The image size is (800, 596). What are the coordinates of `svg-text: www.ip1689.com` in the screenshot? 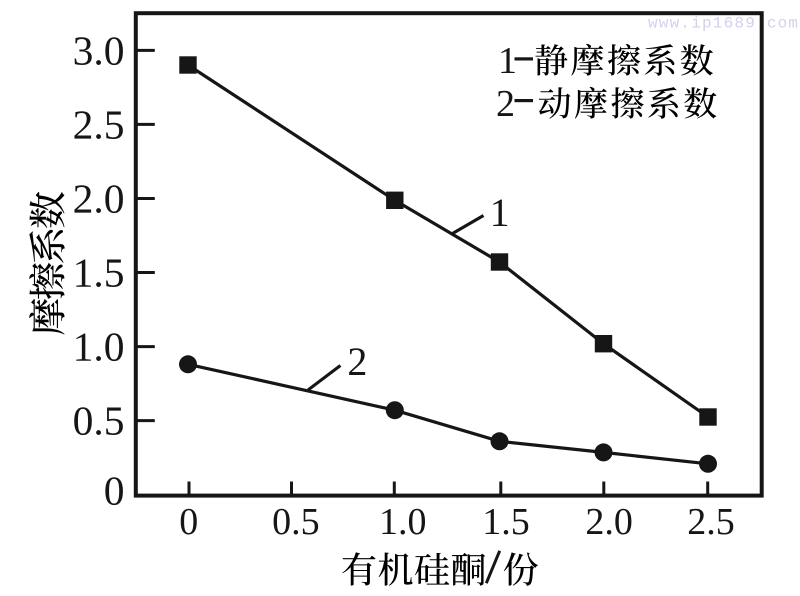 It's located at (723, 24).